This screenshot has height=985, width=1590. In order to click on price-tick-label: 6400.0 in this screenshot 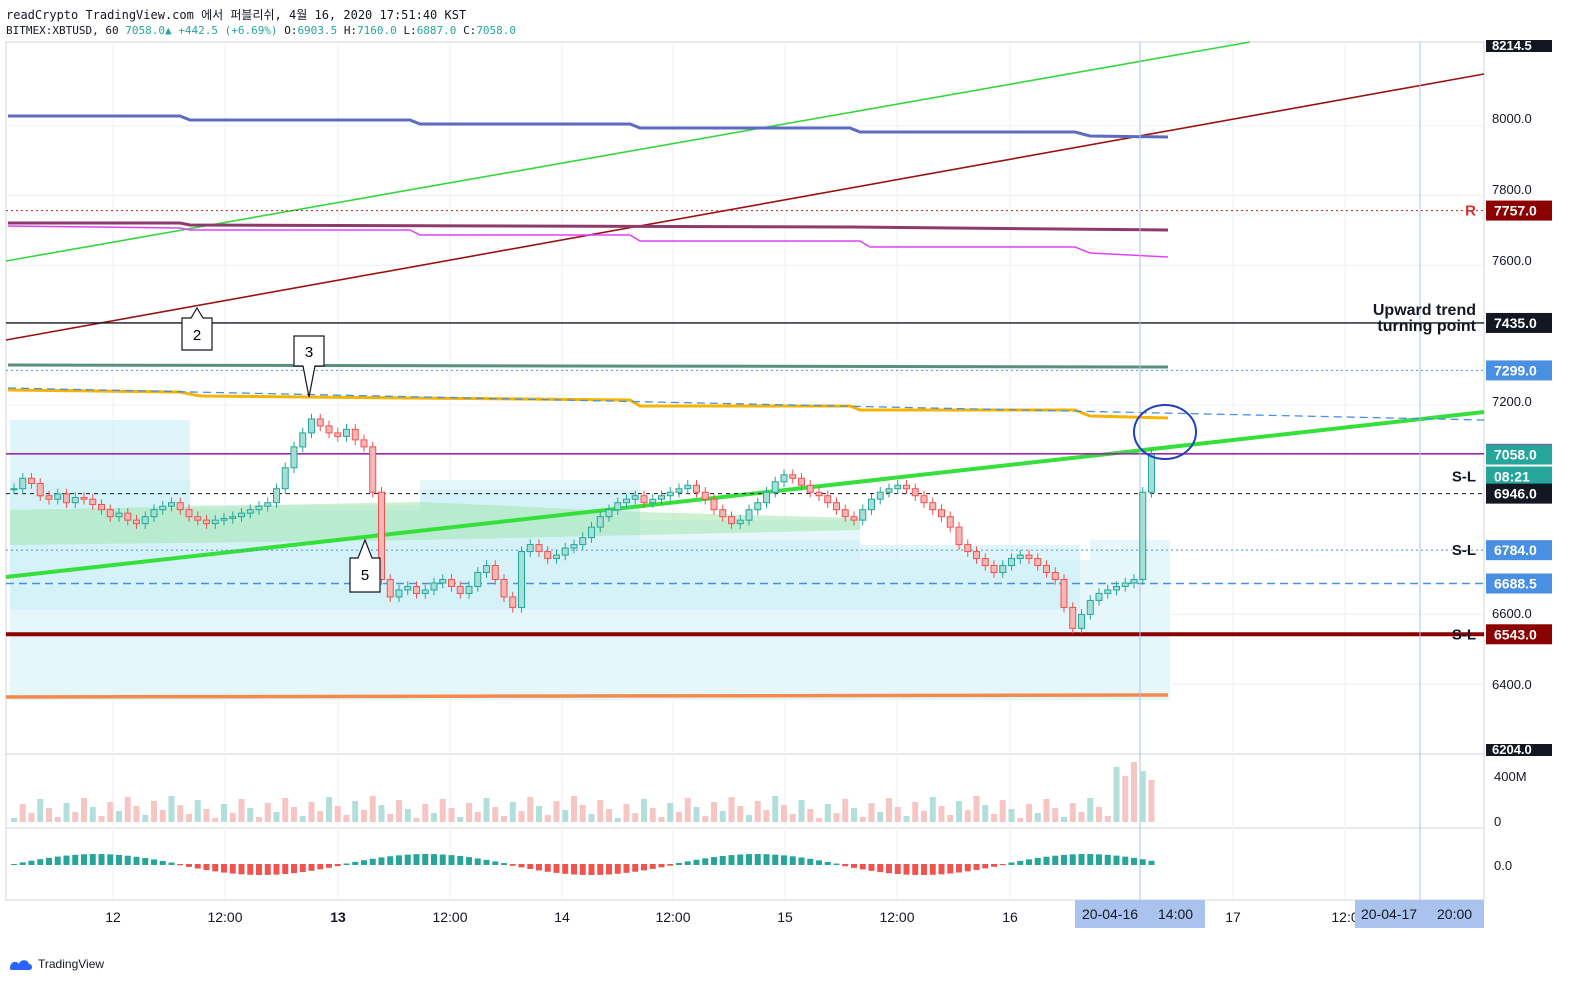, I will do `click(1512, 684)`.